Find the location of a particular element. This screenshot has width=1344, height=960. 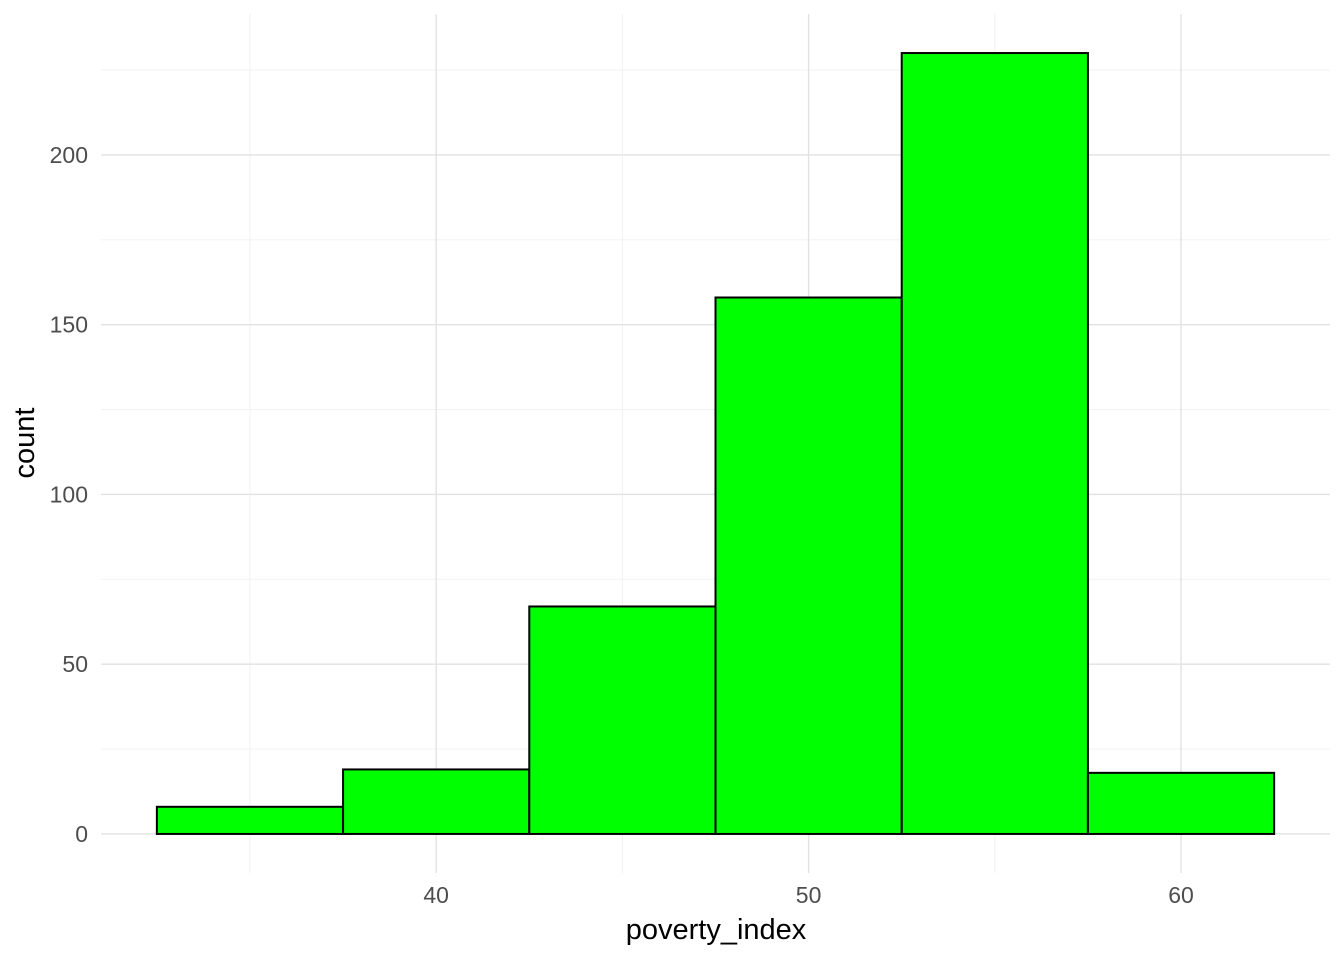

x-tick-label: 40 is located at coordinates (436, 895).